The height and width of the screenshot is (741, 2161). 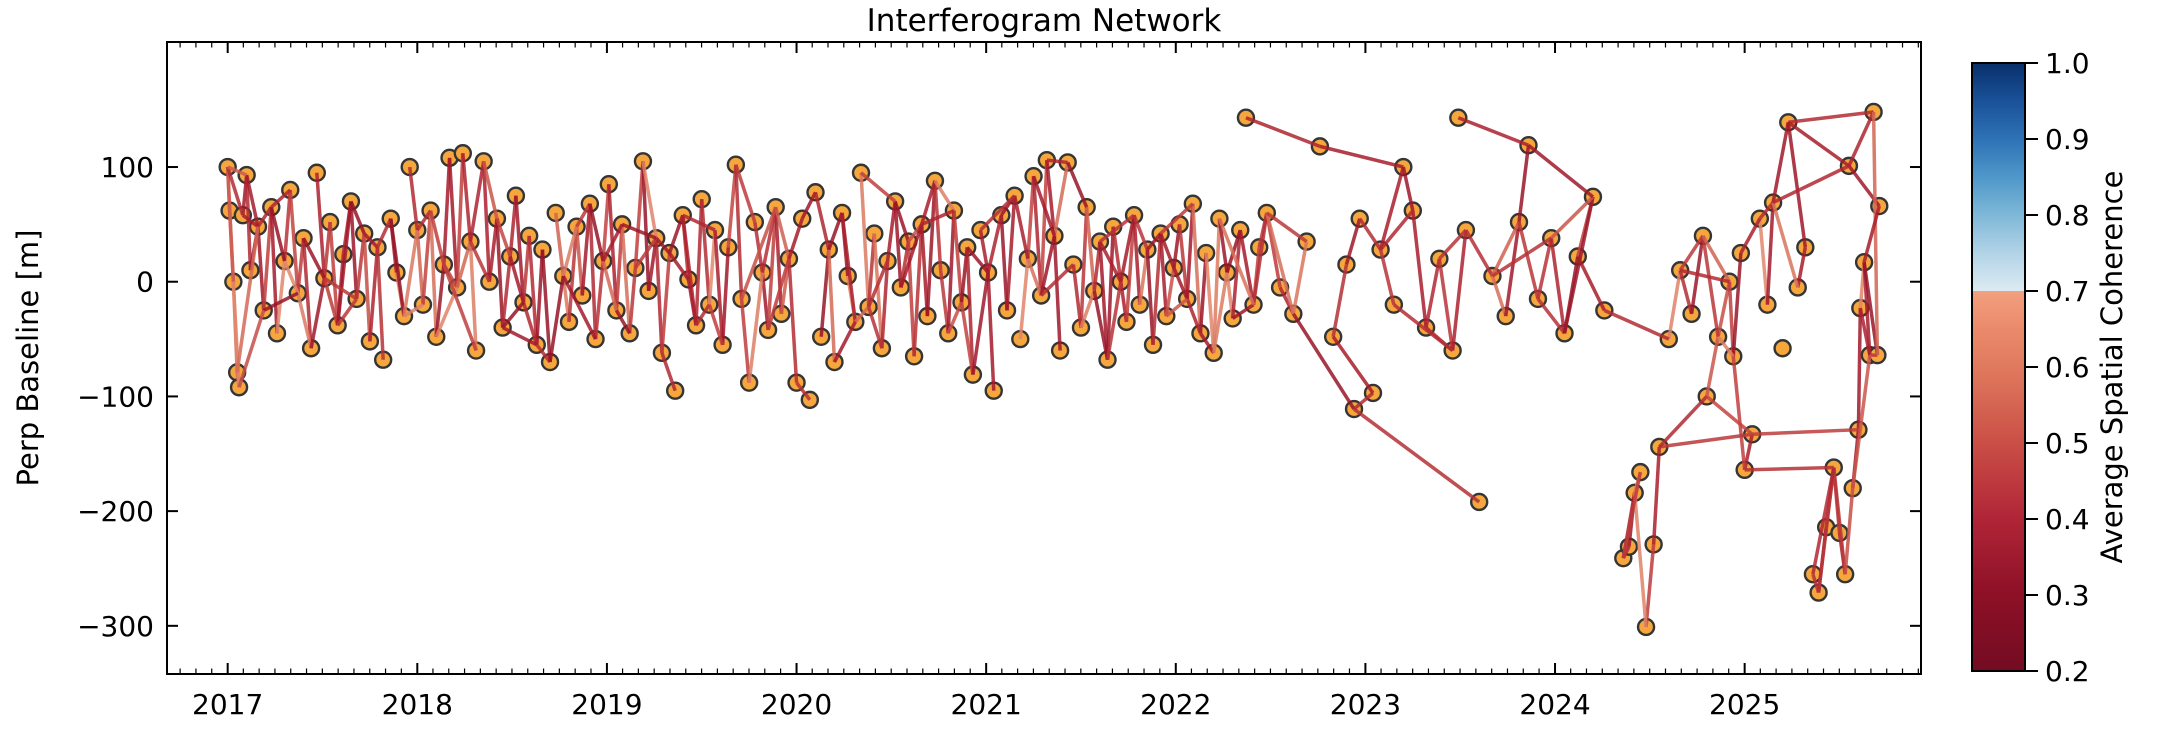 I want to click on svg-text: 0.6, so click(x=2067, y=367).